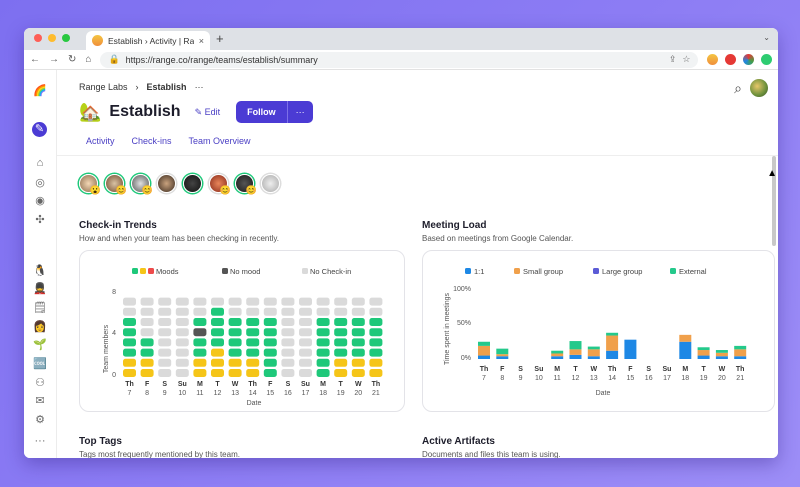 The width and height of the screenshot is (800, 487). Describe the element at coordinates (713, 59) in the screenshot. I see `range-extension-icon` at that location.